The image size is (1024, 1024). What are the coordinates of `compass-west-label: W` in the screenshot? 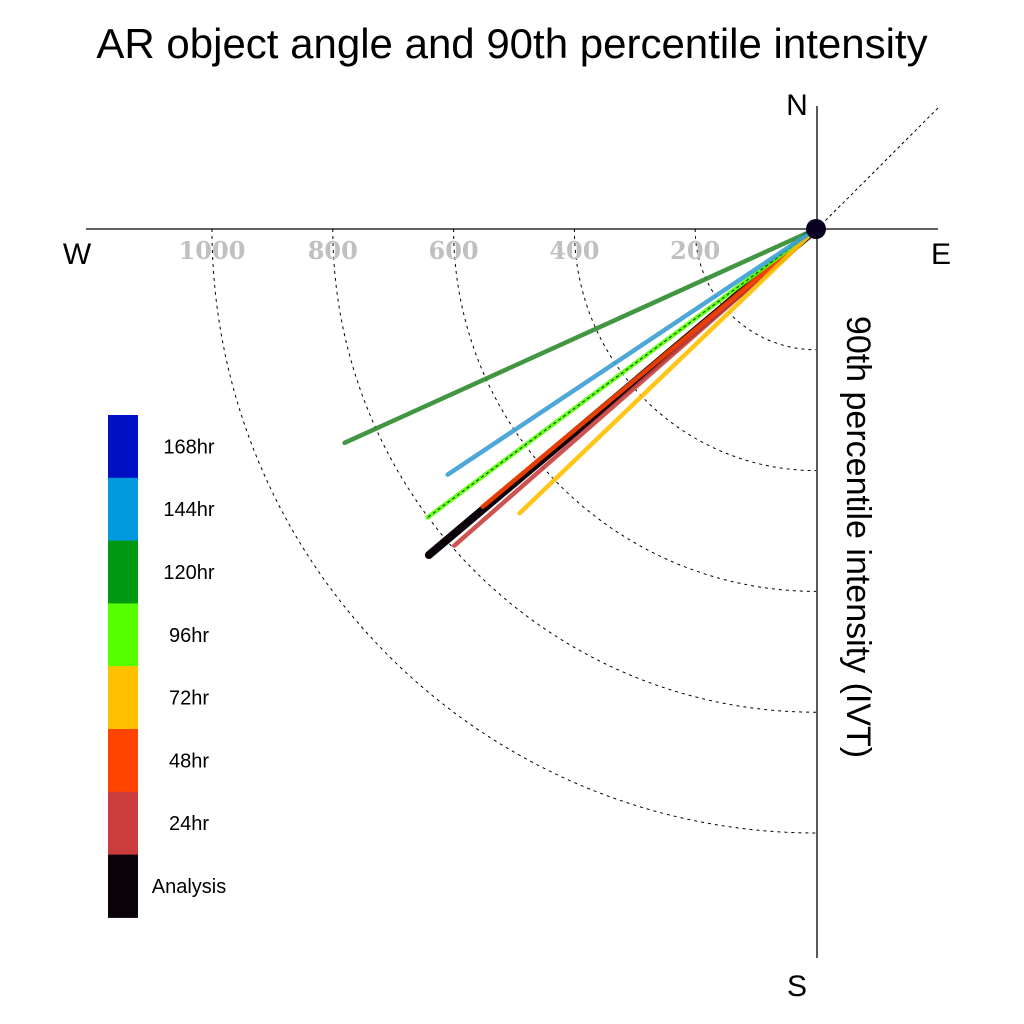 It's located at (77, 254).